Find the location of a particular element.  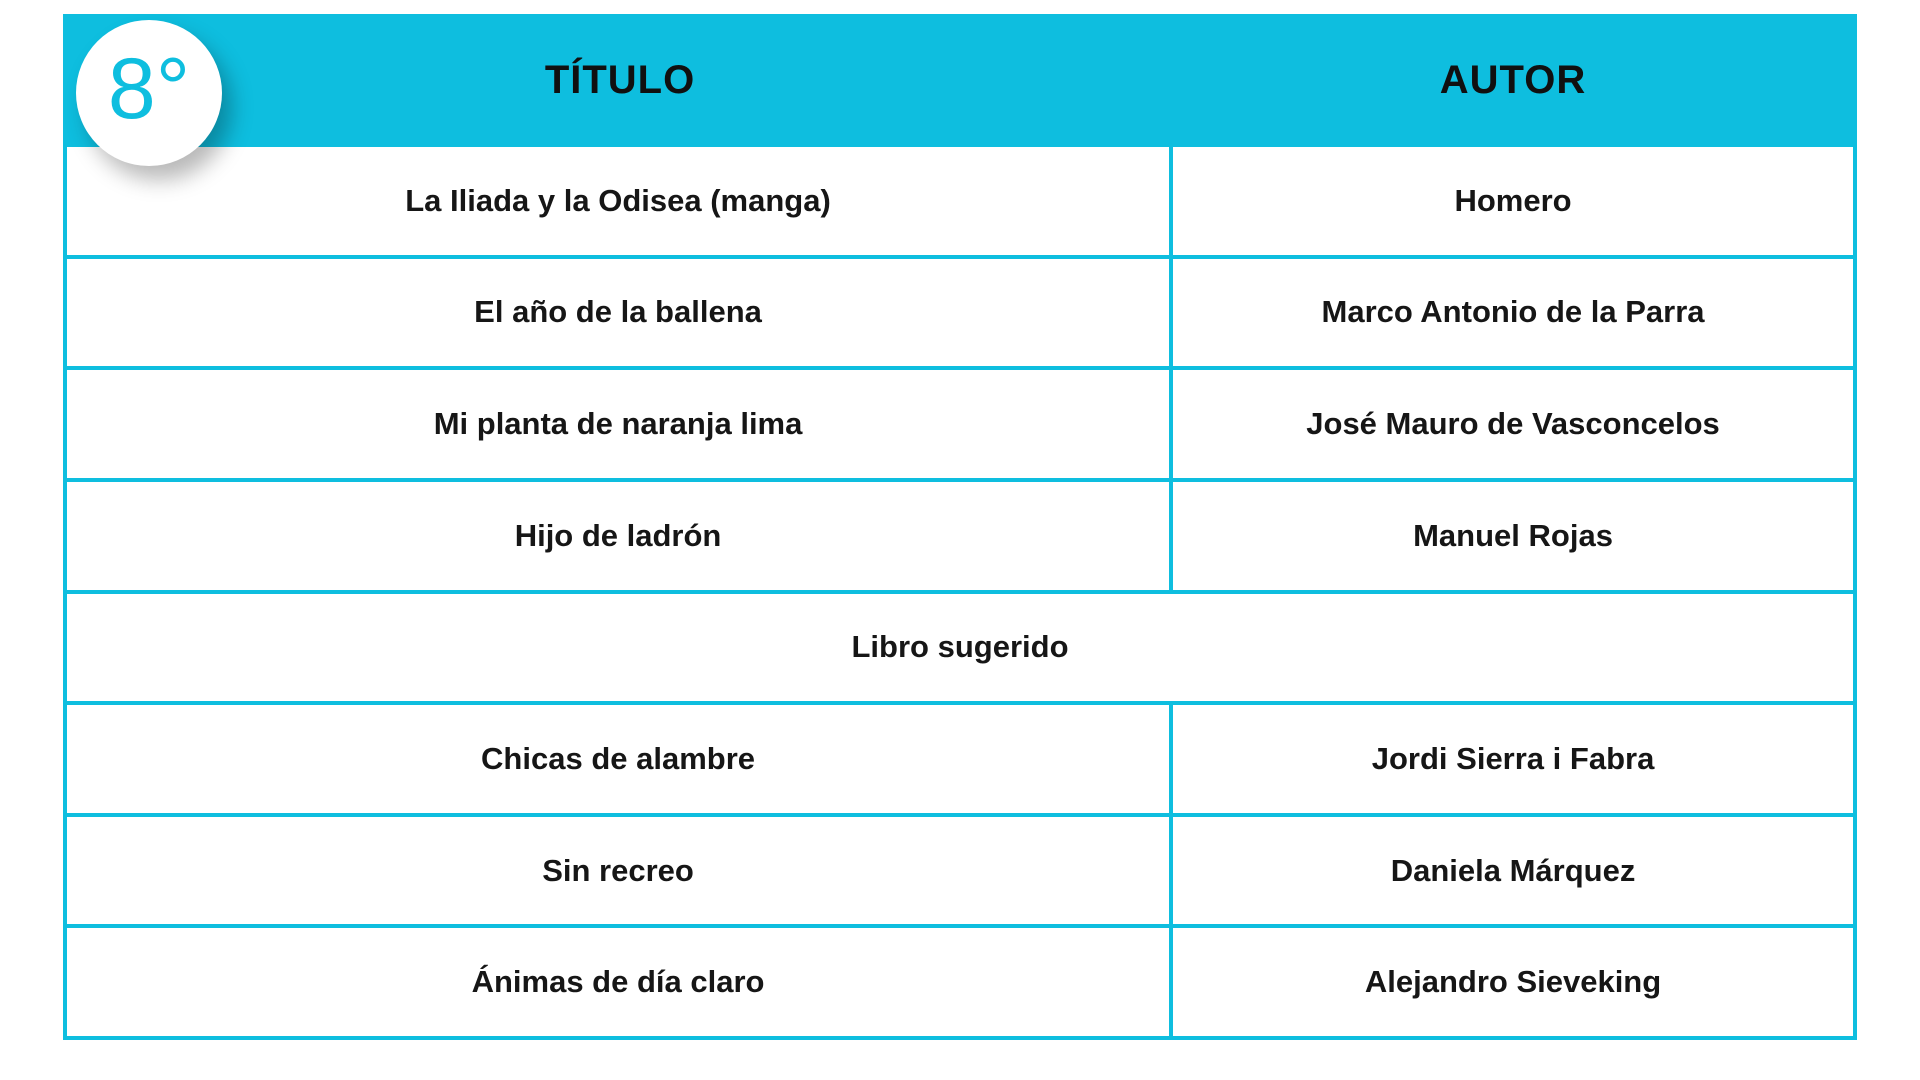

column-header-autor: AUTOR is located at coordinates (1513, 80).